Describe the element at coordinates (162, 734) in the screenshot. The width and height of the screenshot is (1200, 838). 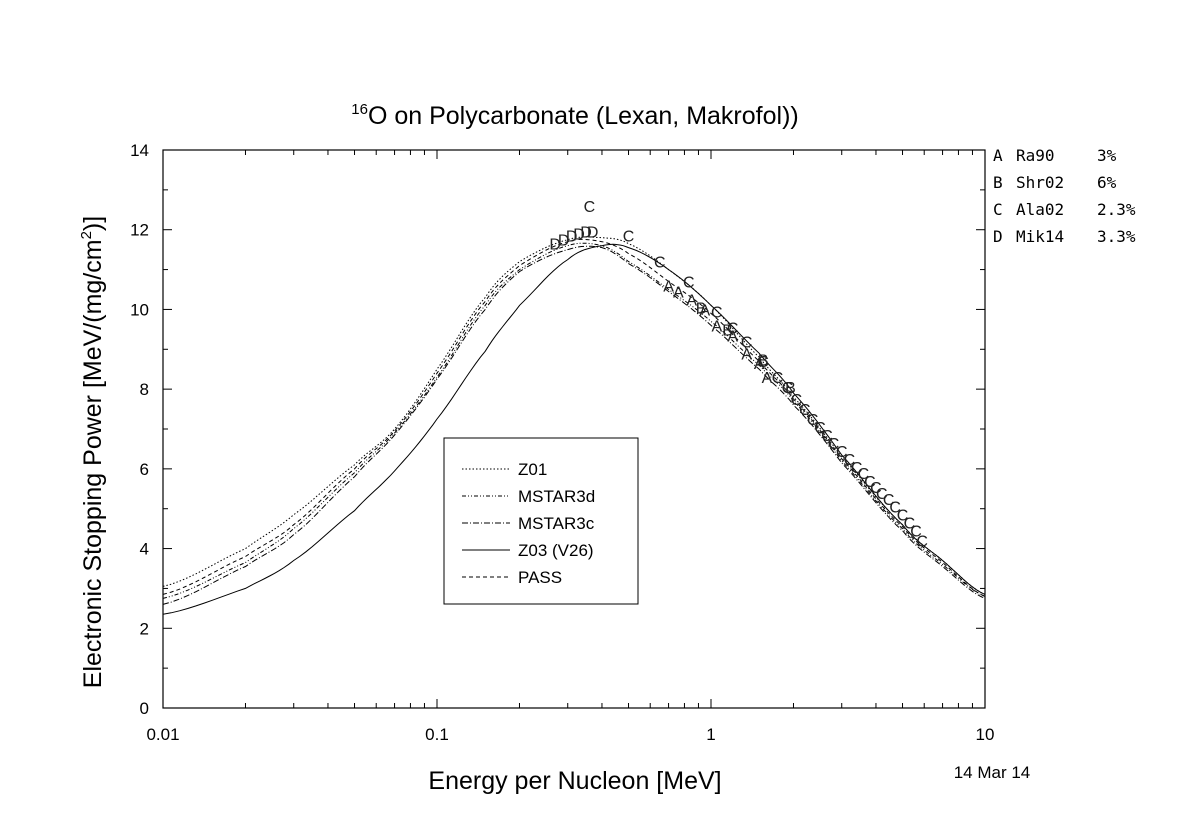
I see `x-tick-label: 0.01` at that location.